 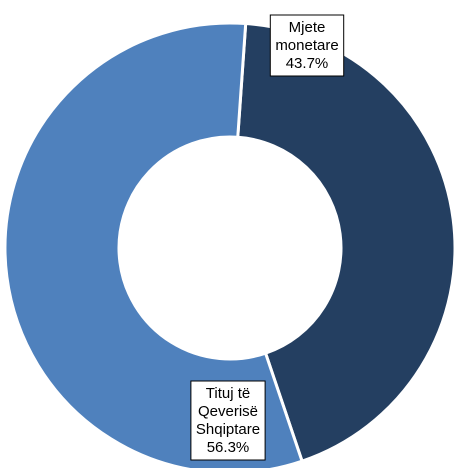 I want to click on data-label-line: monetare, so click(x=306, y=45).